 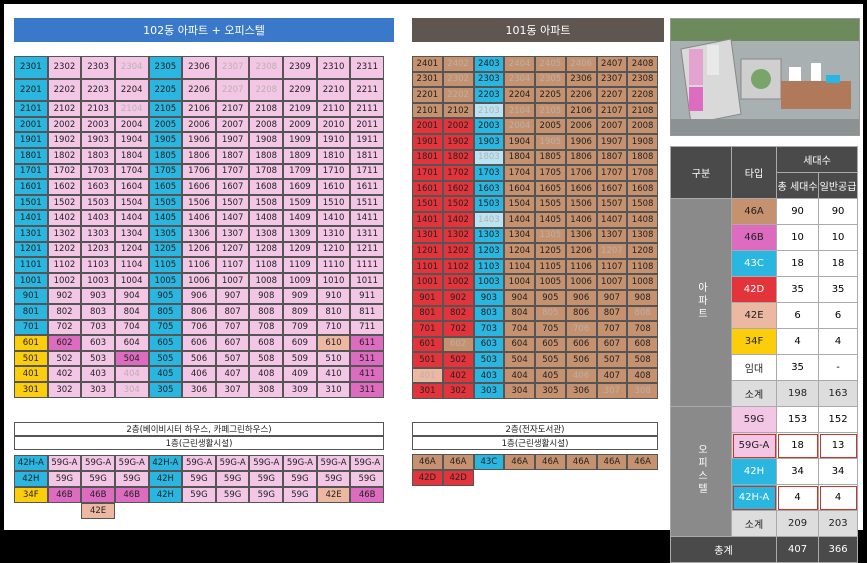 I want to click on bldg101-unit-cell: 1301, so click(x=427, y=235).